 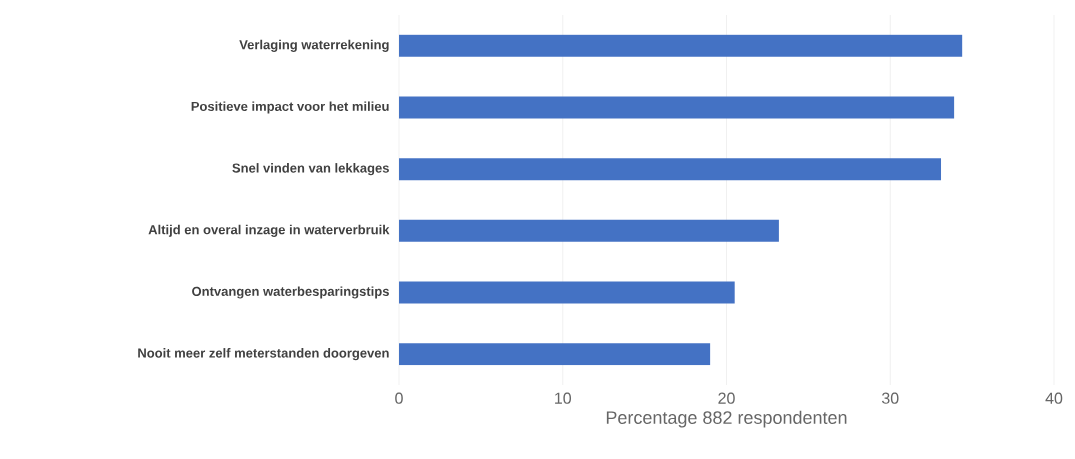 What do you see at coordinates (563, 398) in the screenshot?
I see `x-tick-label: 10` at bounding box center [563, 398].